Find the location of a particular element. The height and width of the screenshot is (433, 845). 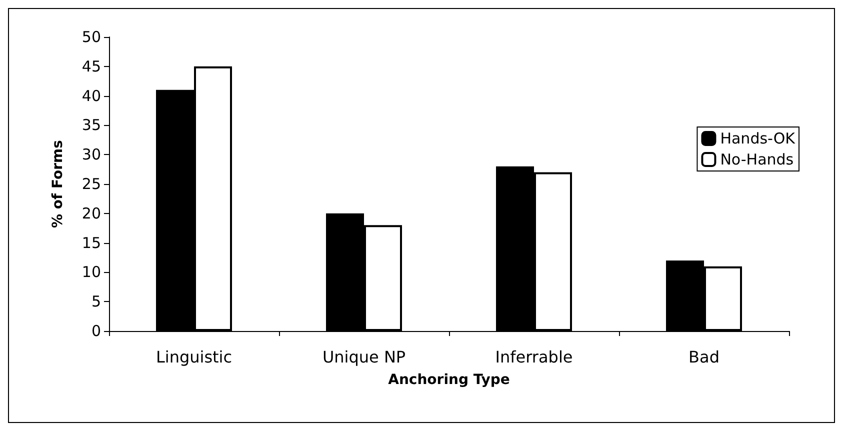

y-tick-label: 10 is located at coordinates (91, 272).